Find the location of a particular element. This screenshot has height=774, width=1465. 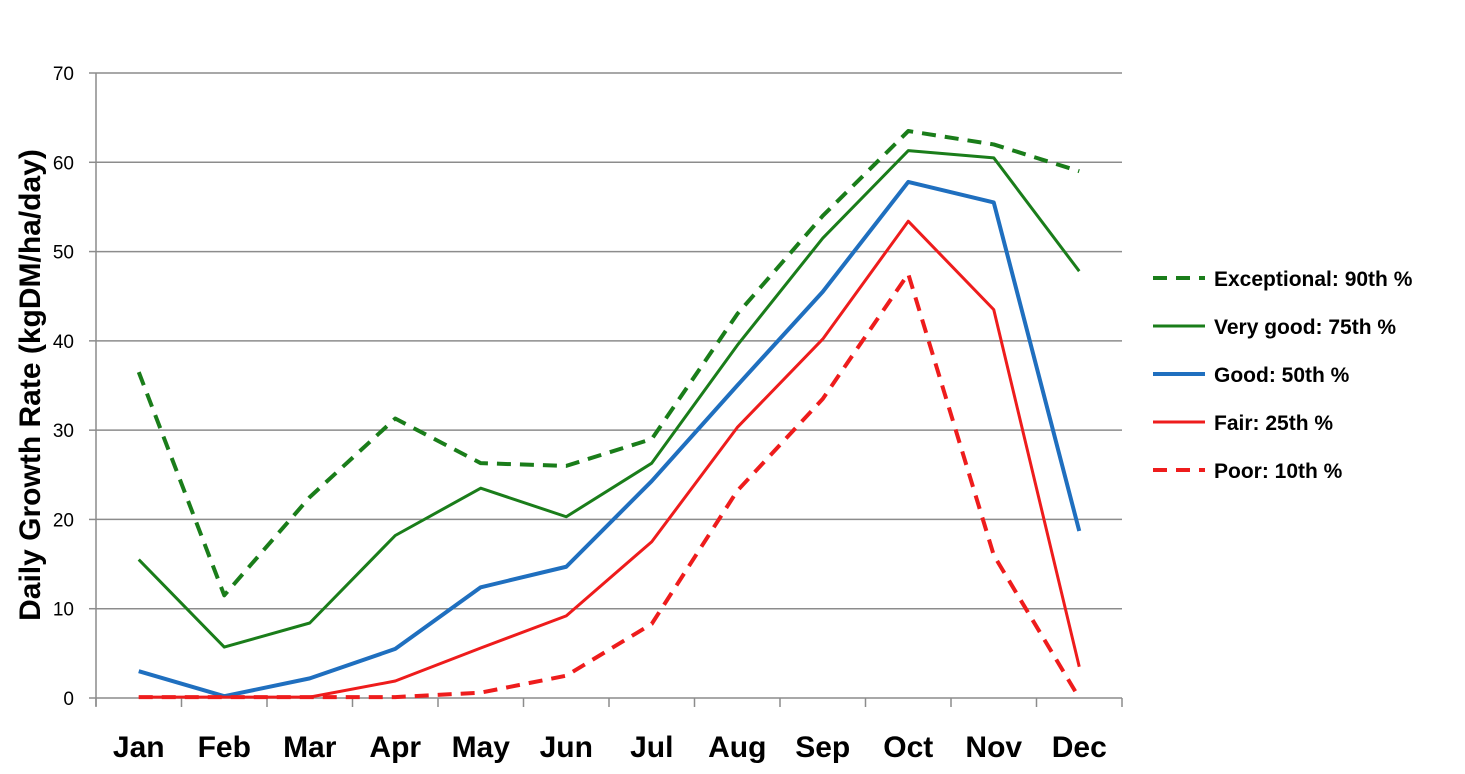

x-tick-label: Sep is located at coordinates (822, 747).